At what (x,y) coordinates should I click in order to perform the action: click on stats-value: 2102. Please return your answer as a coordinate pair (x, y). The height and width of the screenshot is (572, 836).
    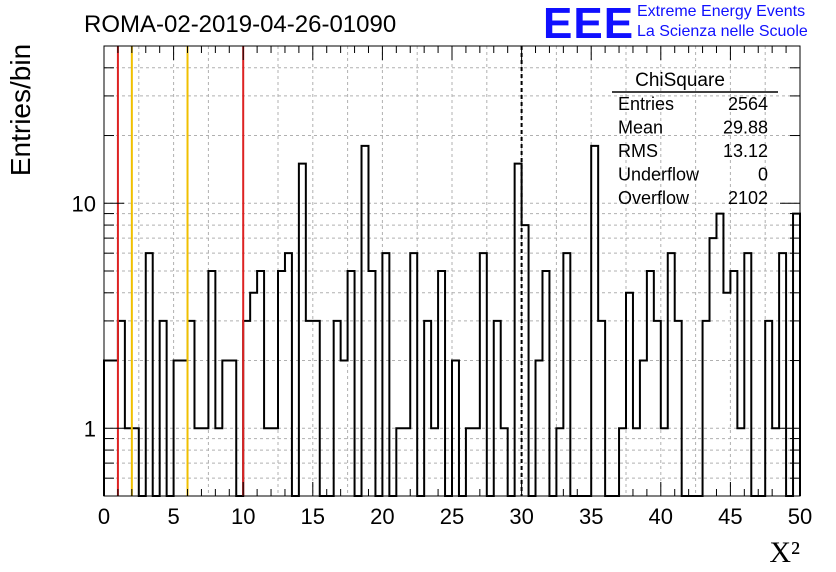
    Looking at the image, I should click on (748, 198).